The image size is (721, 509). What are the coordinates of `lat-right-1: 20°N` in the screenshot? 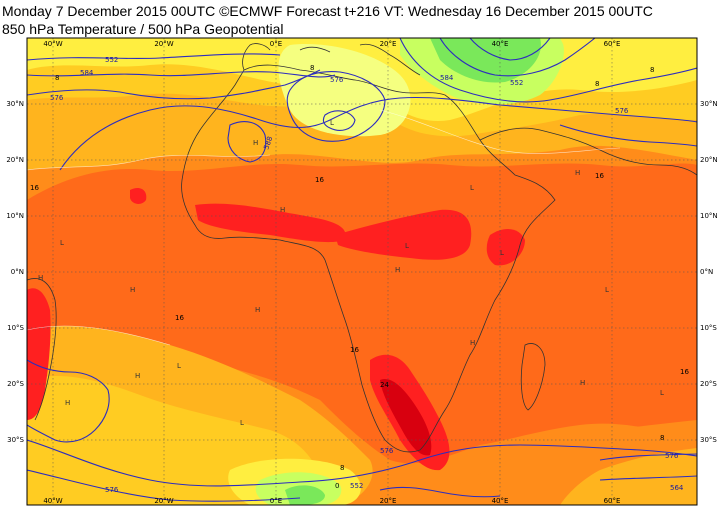 It's located at (709, 160).